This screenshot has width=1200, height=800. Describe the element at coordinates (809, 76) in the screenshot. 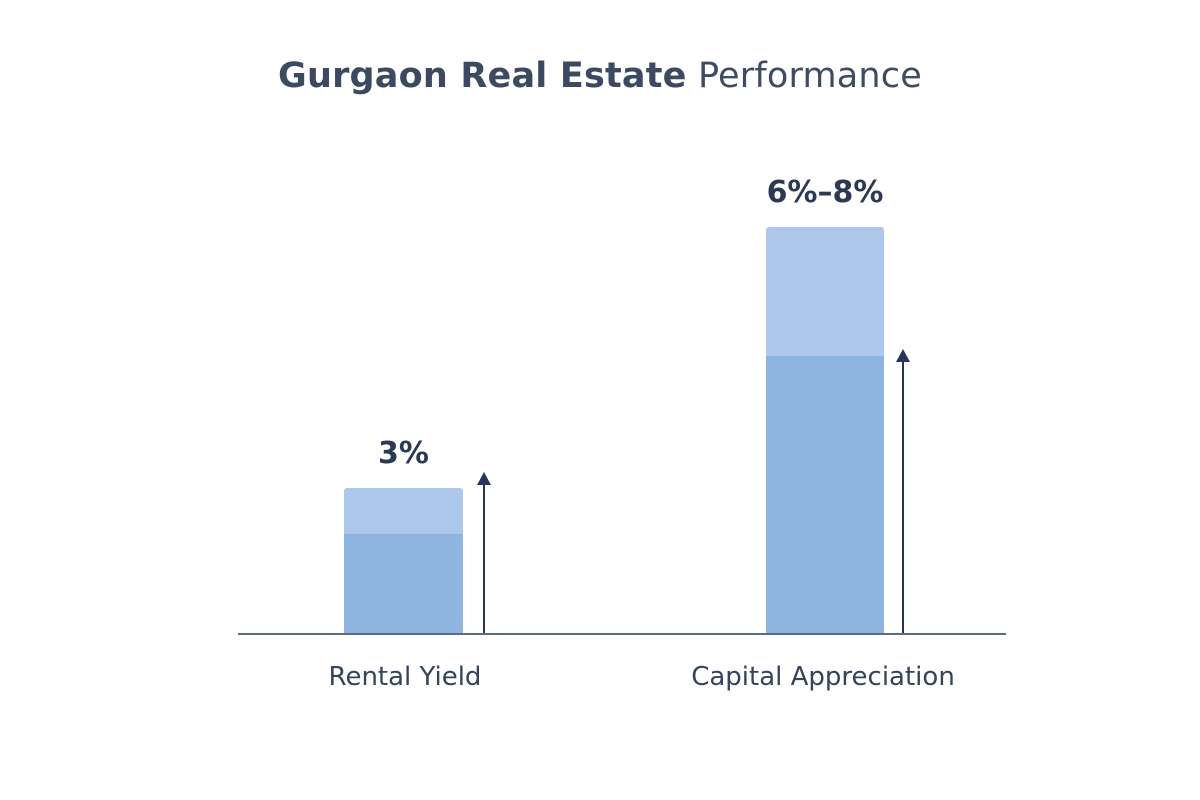

I see `chart-title-light: Performance` at that location.